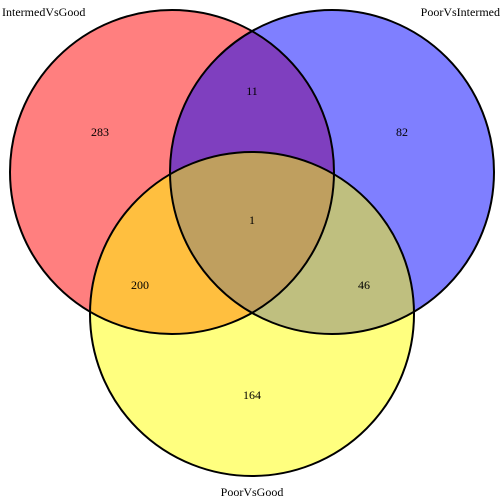 The image size is (504, 504). What do you see at coordinates (43, 12) in the screenshot?
I see `set-label-intermedvsgood: IntermedVsGood` at bounding box center [43, 12].